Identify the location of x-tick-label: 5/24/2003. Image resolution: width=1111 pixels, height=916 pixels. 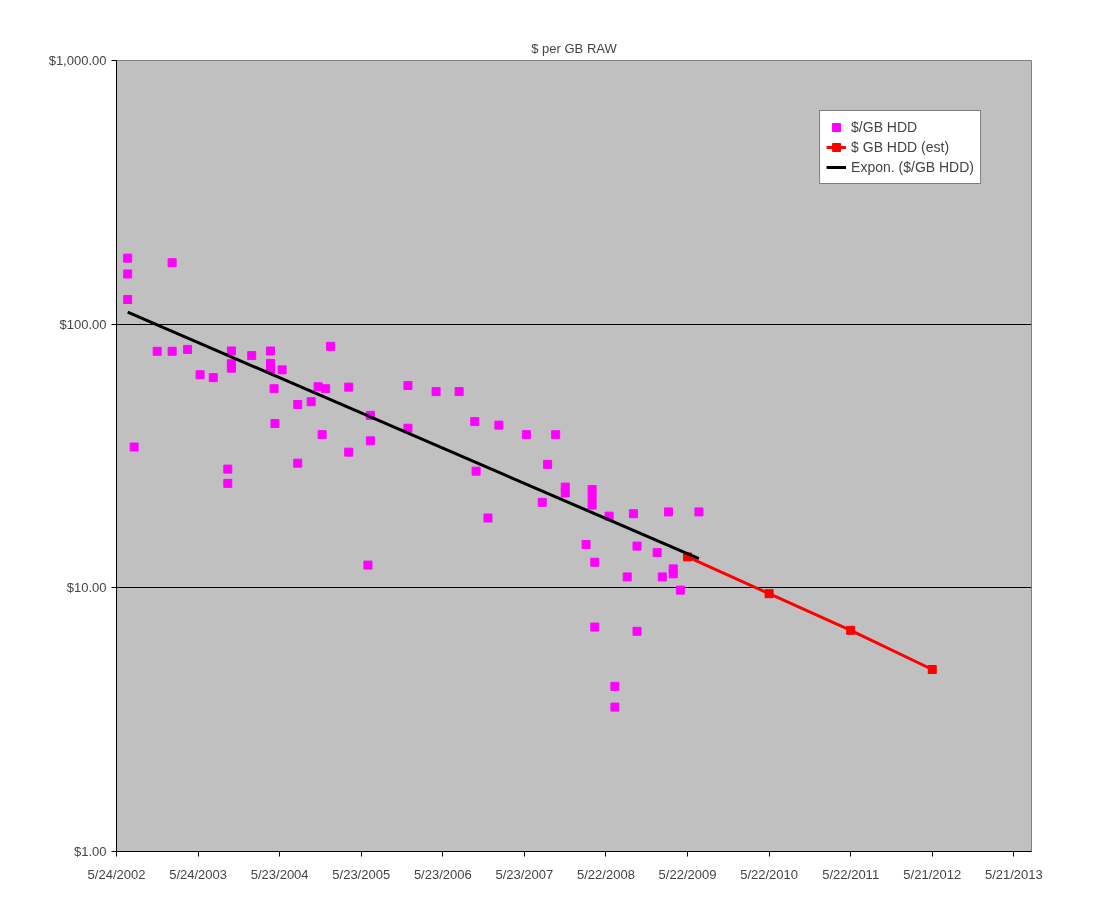
(198, 874).